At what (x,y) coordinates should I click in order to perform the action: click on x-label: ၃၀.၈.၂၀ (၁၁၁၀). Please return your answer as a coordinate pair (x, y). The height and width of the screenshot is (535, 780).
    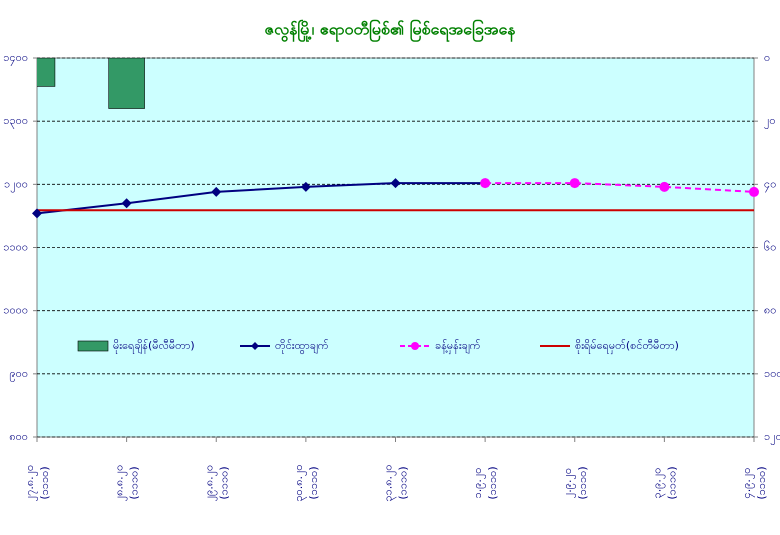
    Looking at the image, I should click on (306, 482).